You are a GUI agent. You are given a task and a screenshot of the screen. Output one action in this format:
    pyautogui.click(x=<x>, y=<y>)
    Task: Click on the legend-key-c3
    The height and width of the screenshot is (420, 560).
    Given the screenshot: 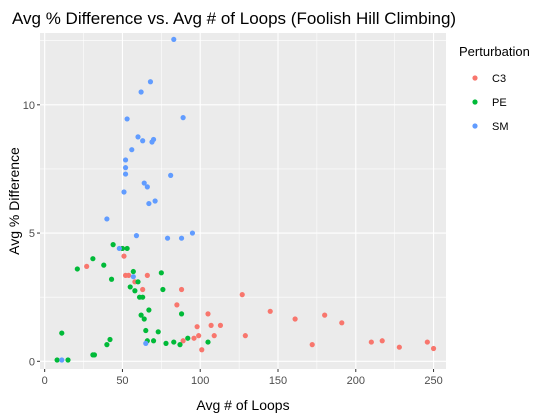 What is the action you would take?
    pyautogui.click(x=475, y=78)
    